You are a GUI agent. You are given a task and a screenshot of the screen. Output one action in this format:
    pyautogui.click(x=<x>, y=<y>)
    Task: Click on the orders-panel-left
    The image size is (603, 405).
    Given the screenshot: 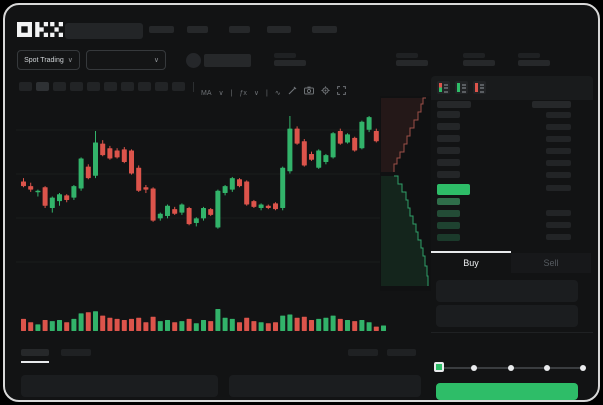 What is the action you would take?
    pyautogui.click(x=119, y=386)
    